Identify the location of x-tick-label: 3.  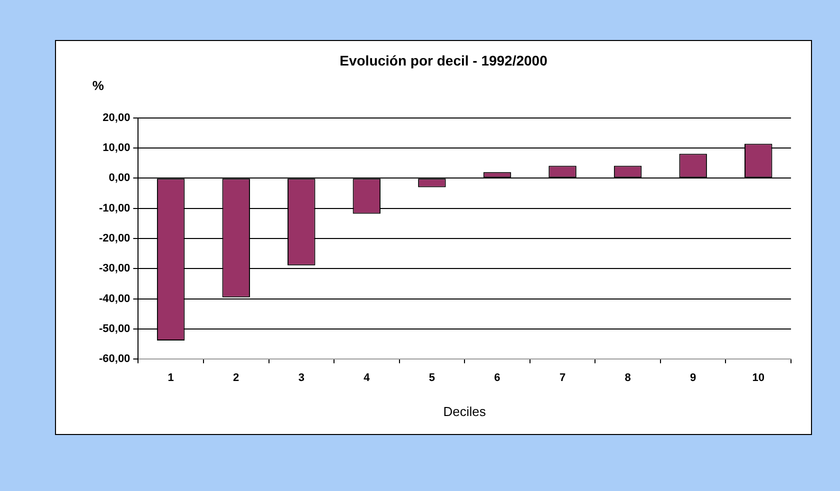
(301, 378).